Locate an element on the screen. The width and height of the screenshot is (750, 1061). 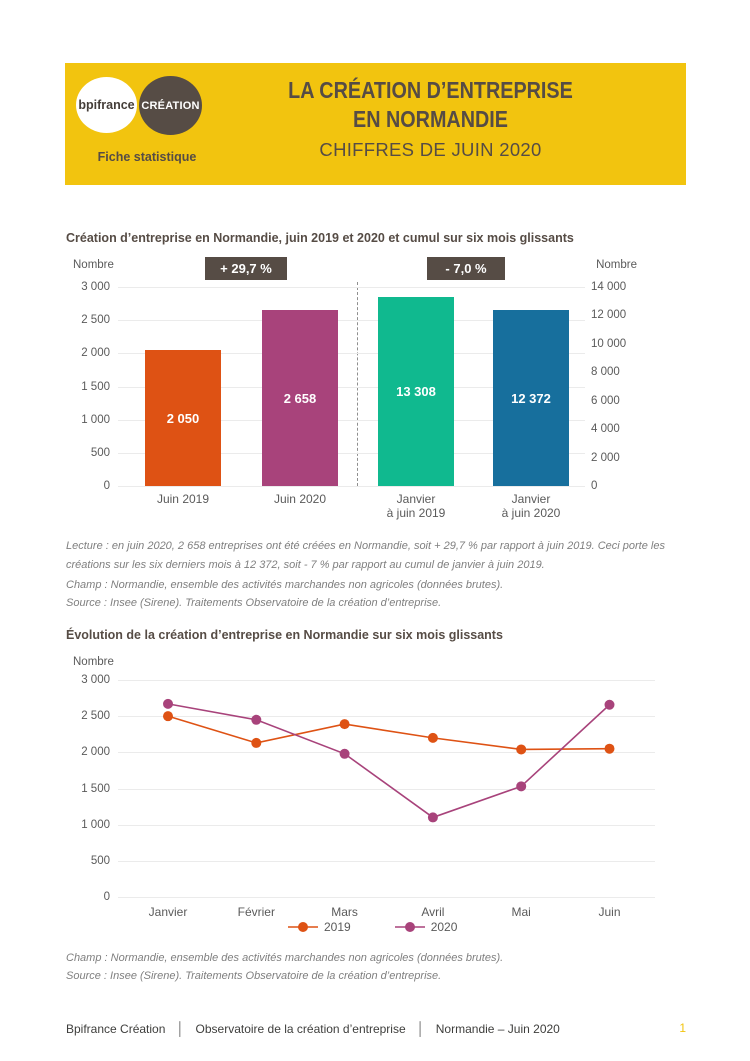
y-axis-tick-right: 12 000 is located at coordinates (609, 315).